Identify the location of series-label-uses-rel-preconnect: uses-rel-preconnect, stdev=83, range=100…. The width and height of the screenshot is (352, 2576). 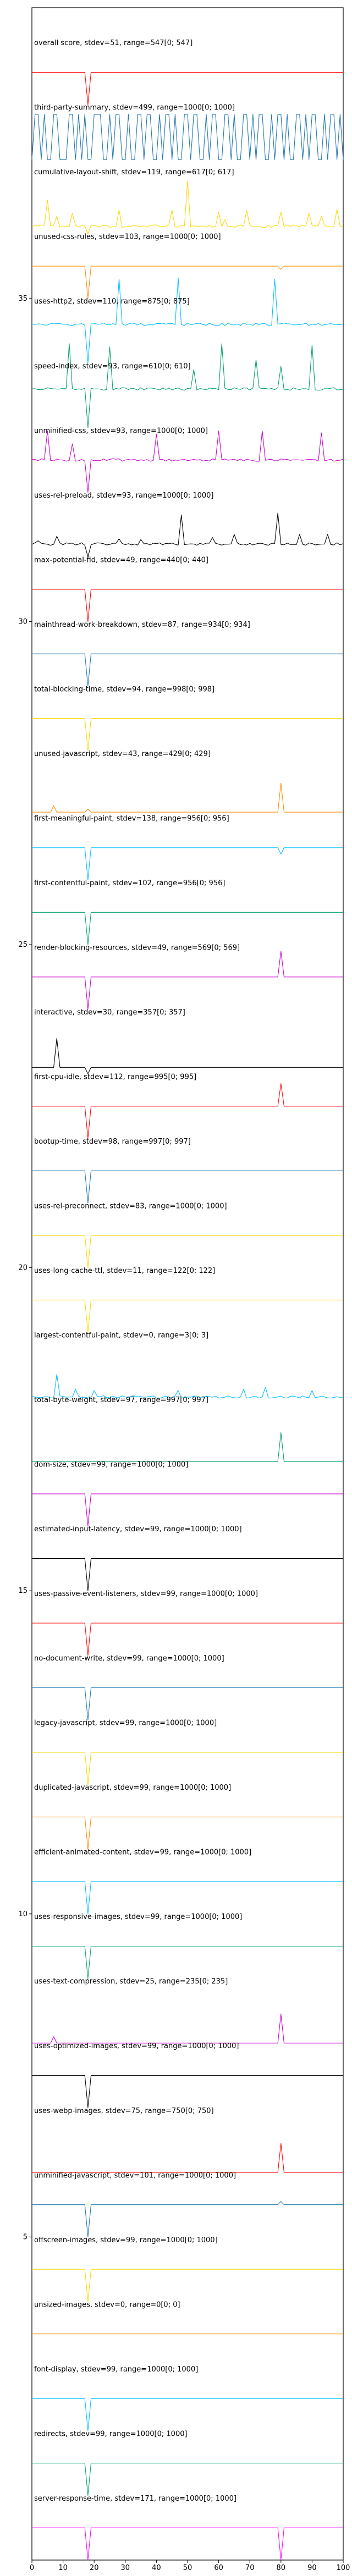
(130, 1206).